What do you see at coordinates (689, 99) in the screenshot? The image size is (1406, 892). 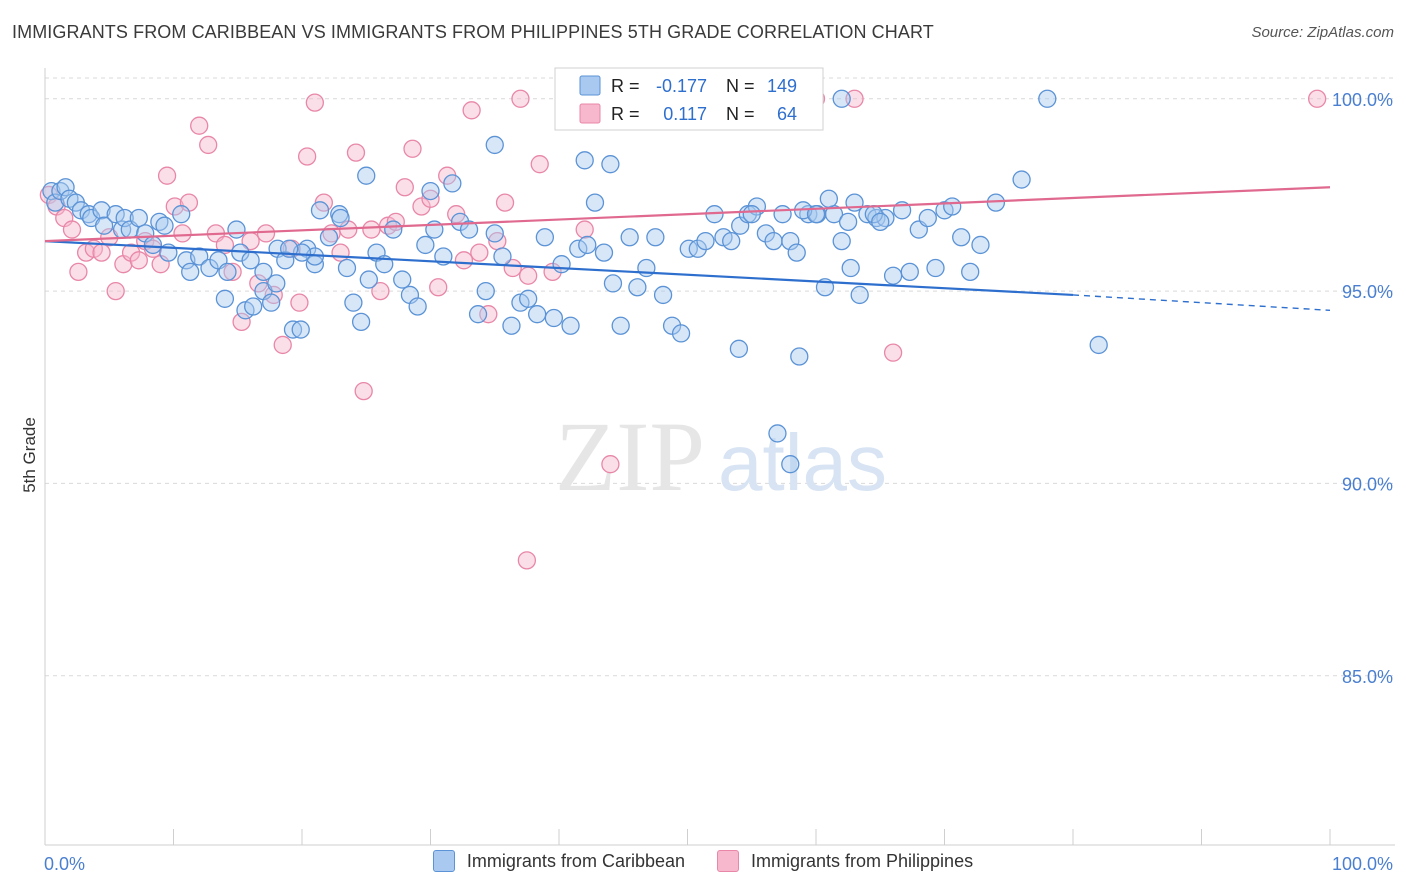 I see `stats-legend: R = -0.177 N = 149 R = 0.117 N = 64` at bounding box center [689, 99].